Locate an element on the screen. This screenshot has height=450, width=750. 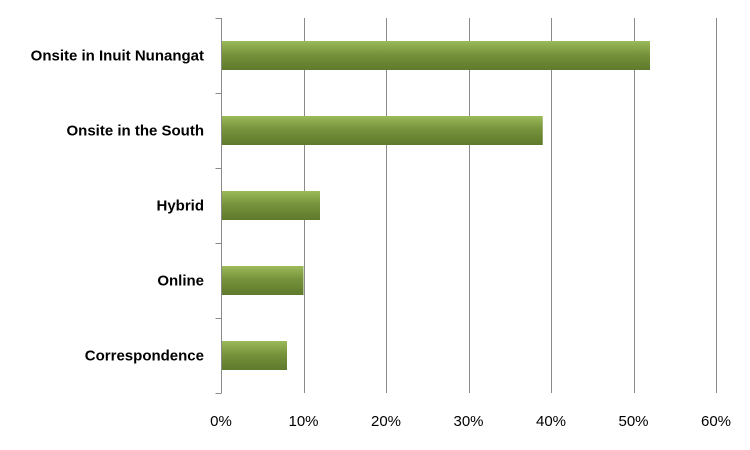
x-tick-label: 10% is located at coordinates (303, 421).